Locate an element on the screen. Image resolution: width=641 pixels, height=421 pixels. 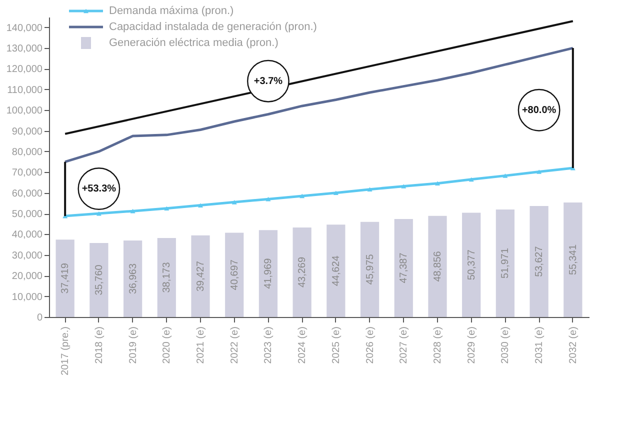
y-tick-label: 60,000 is located at coordinates (27, 194).